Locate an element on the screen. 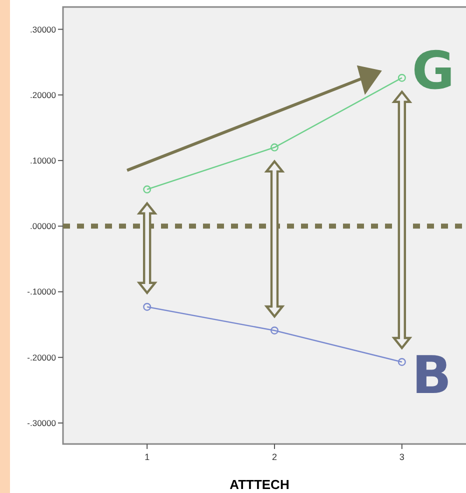 This screenshot has height=493, width=466. x-tick-label: 3 is located at coordinates (401, 457).